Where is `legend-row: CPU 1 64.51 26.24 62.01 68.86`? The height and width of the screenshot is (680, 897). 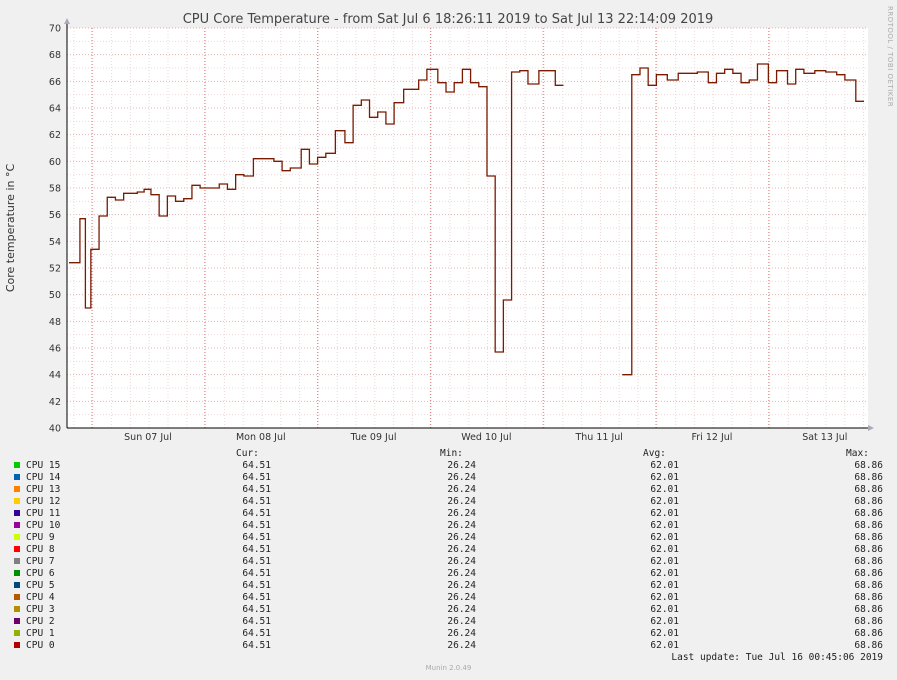
legend-row: CPU 1 64.51 26.24 62.01 68.86 is located at coordinates (448, 634).